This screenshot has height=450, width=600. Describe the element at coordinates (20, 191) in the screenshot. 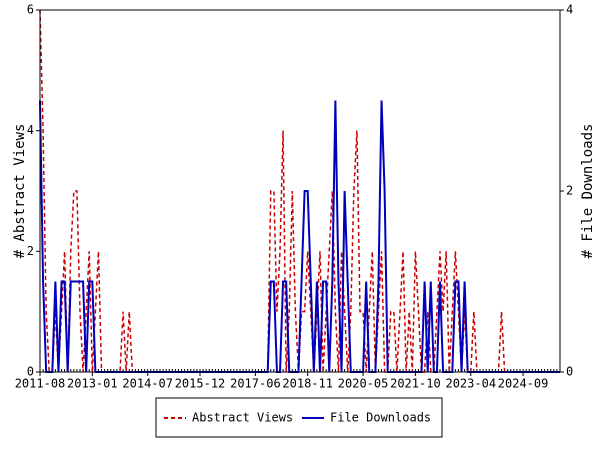

I see `y-axis-label: # Abstract Views` at that location.